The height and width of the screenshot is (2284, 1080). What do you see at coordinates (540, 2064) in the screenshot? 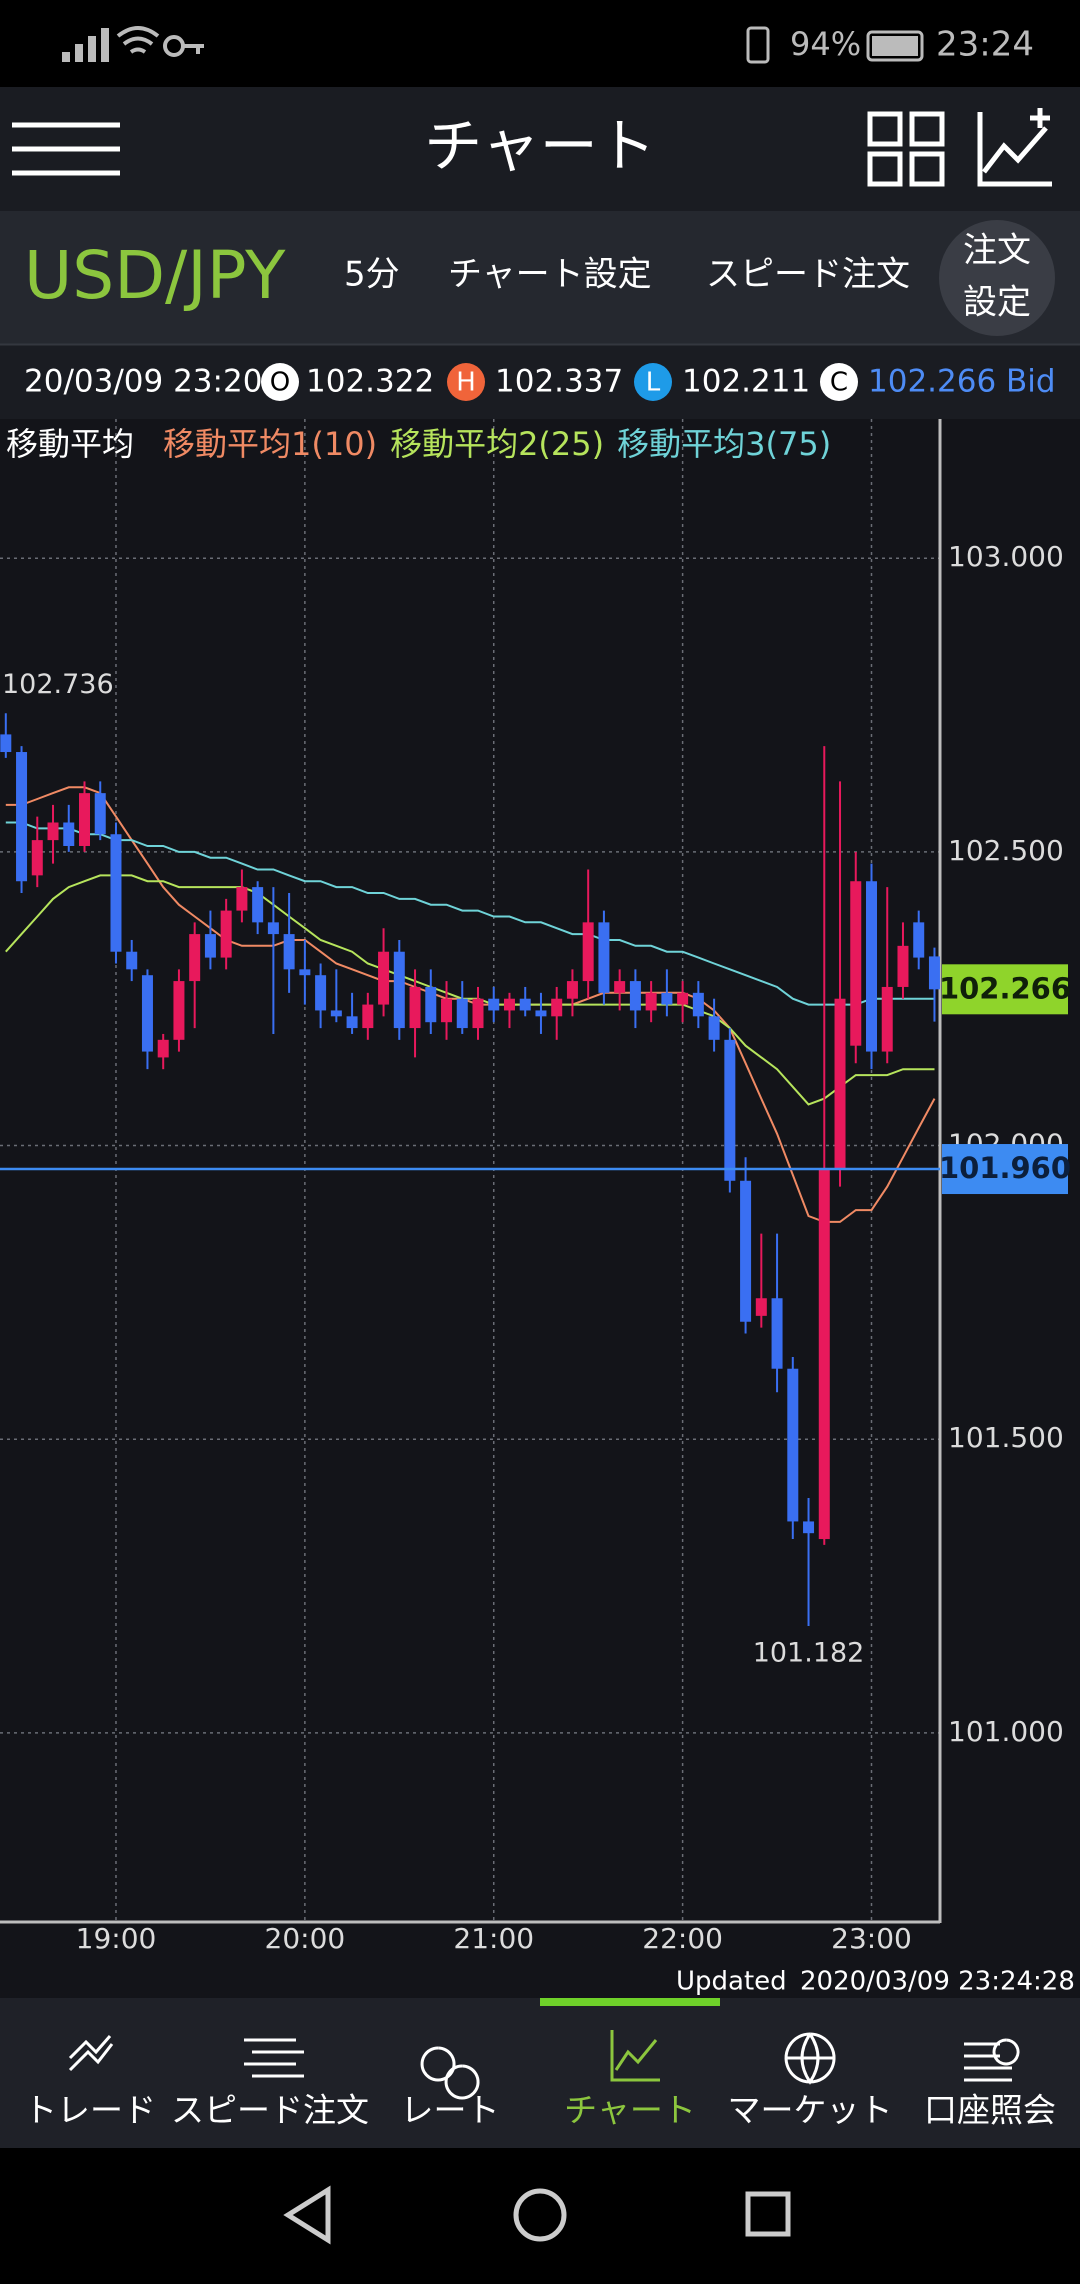
I see `nav-items: トレード スピード注文 レート チャート マーケット 口座照会` at bounding box center [540, 2064].